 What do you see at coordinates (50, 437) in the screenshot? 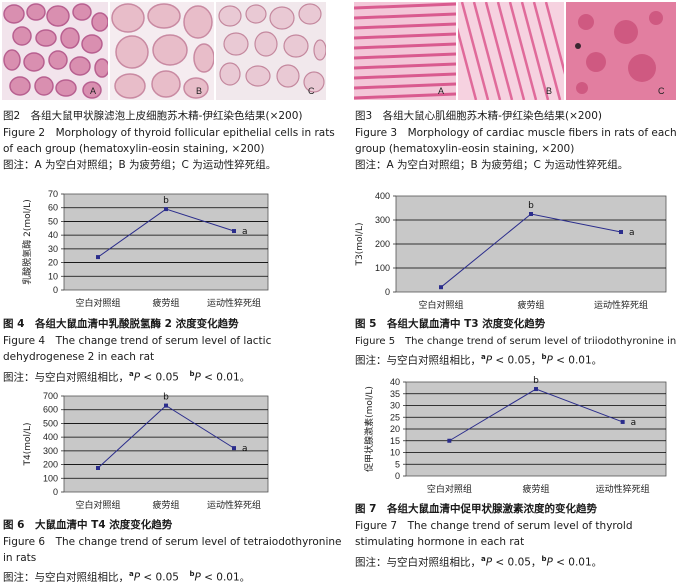
I see `fig6-ytick-label: 400` at bounding box center [50, 437].